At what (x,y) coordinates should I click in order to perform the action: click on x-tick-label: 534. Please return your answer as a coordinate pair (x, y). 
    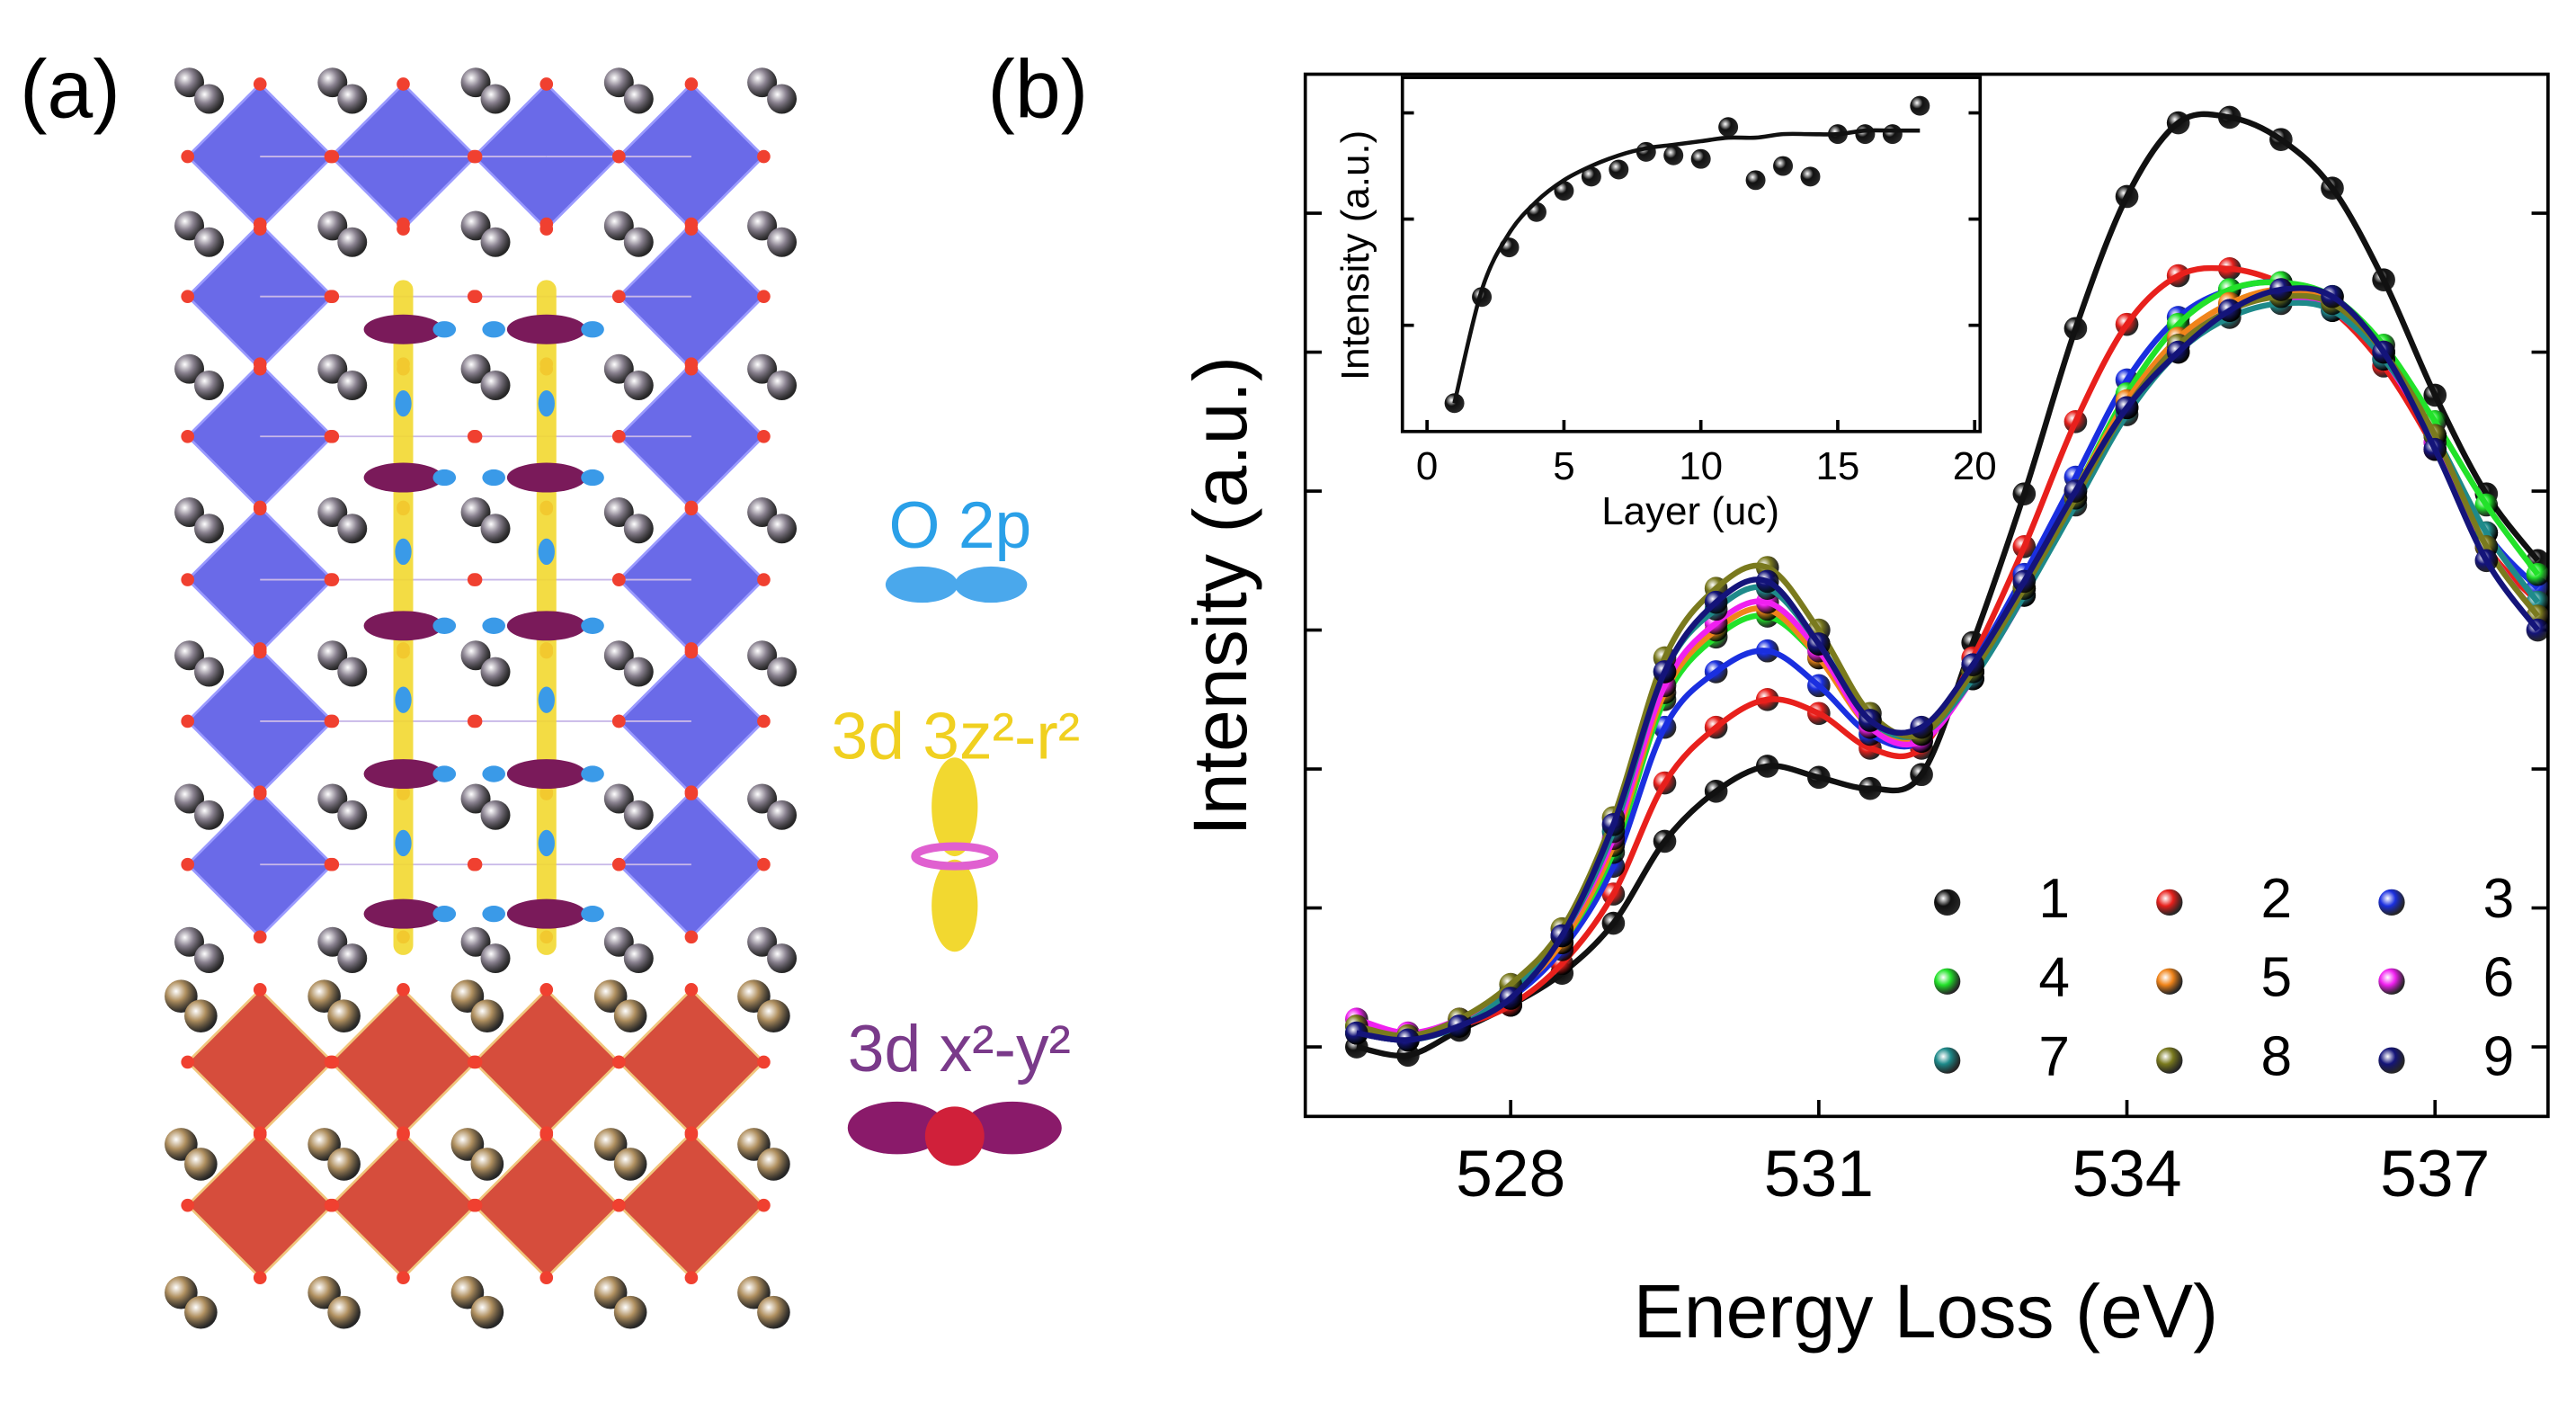
    Looking at the image, I should click on (2127, 1174).